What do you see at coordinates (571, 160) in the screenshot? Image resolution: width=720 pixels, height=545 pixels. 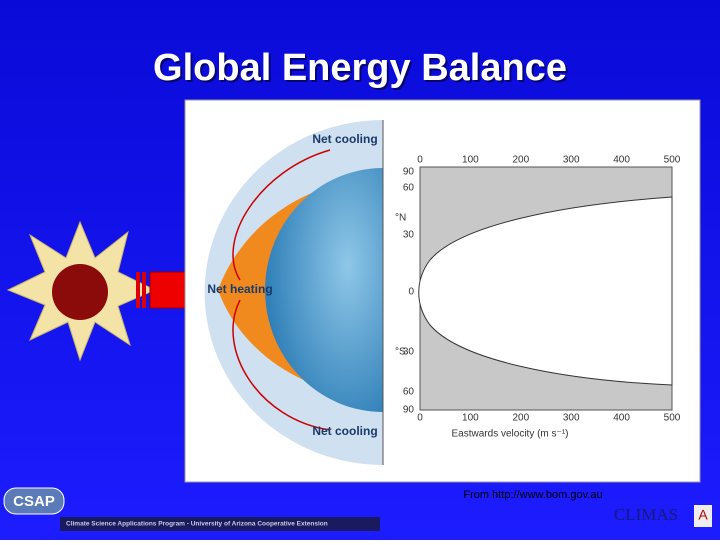 I see `velocity-tick-top: 300` at bounding box center [571, 160].